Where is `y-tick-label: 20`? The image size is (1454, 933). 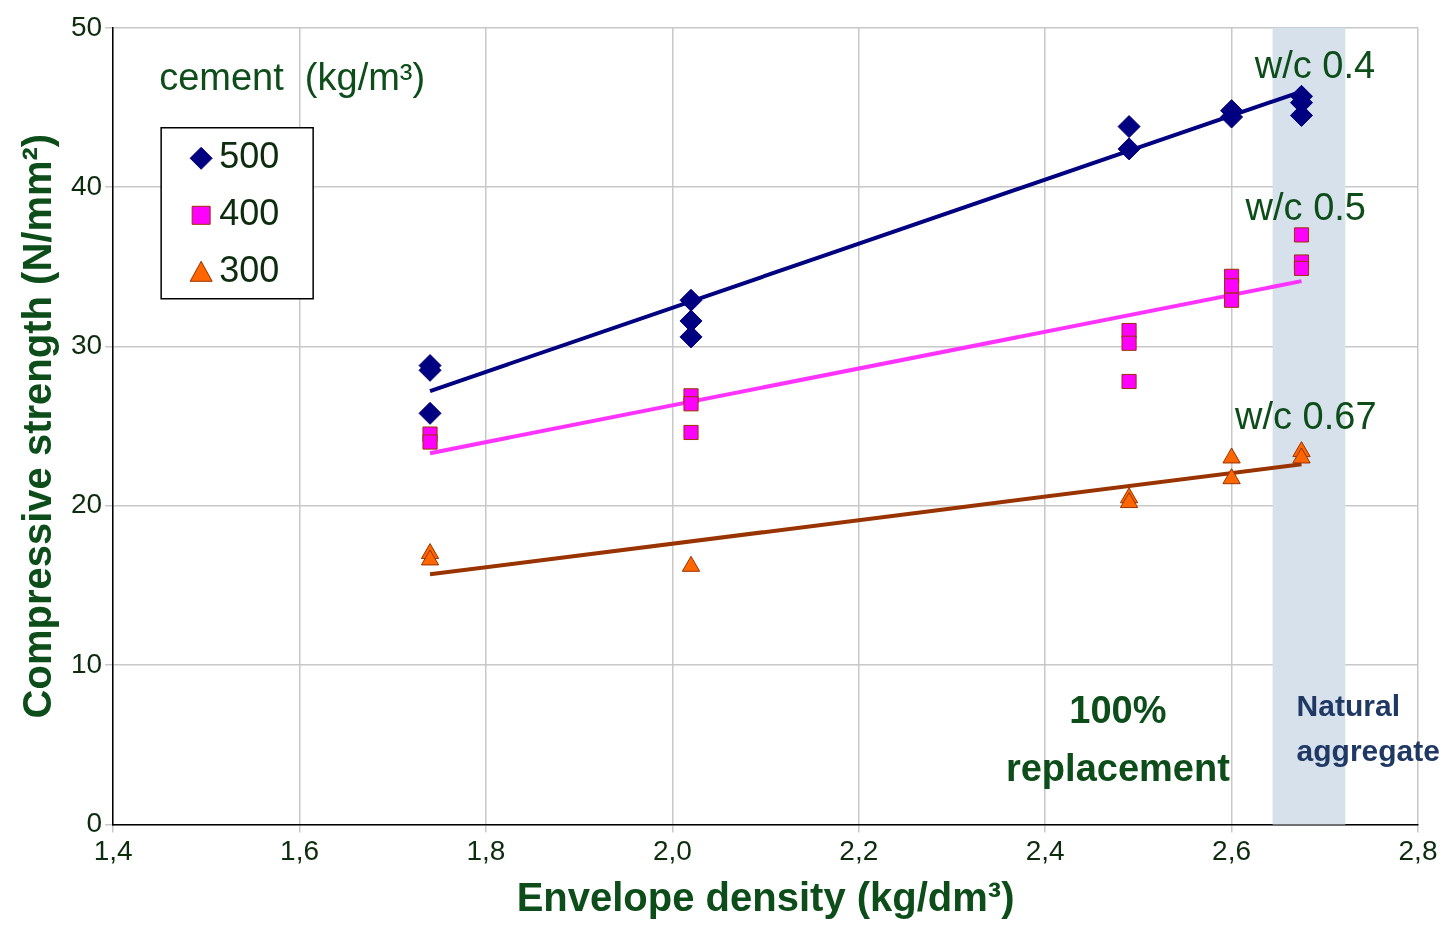 y-tick-label: 20 is located at coordinates (86, 504).